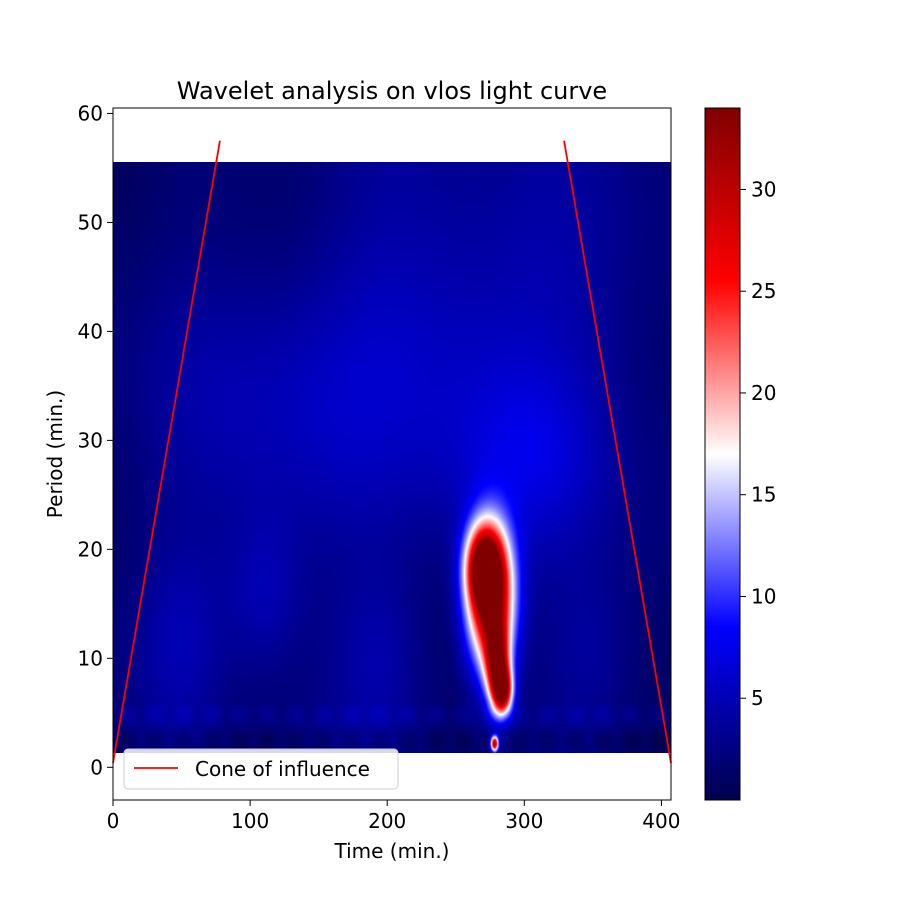  I want to click on x-axis-label: Time (min.), so click(392, 851).